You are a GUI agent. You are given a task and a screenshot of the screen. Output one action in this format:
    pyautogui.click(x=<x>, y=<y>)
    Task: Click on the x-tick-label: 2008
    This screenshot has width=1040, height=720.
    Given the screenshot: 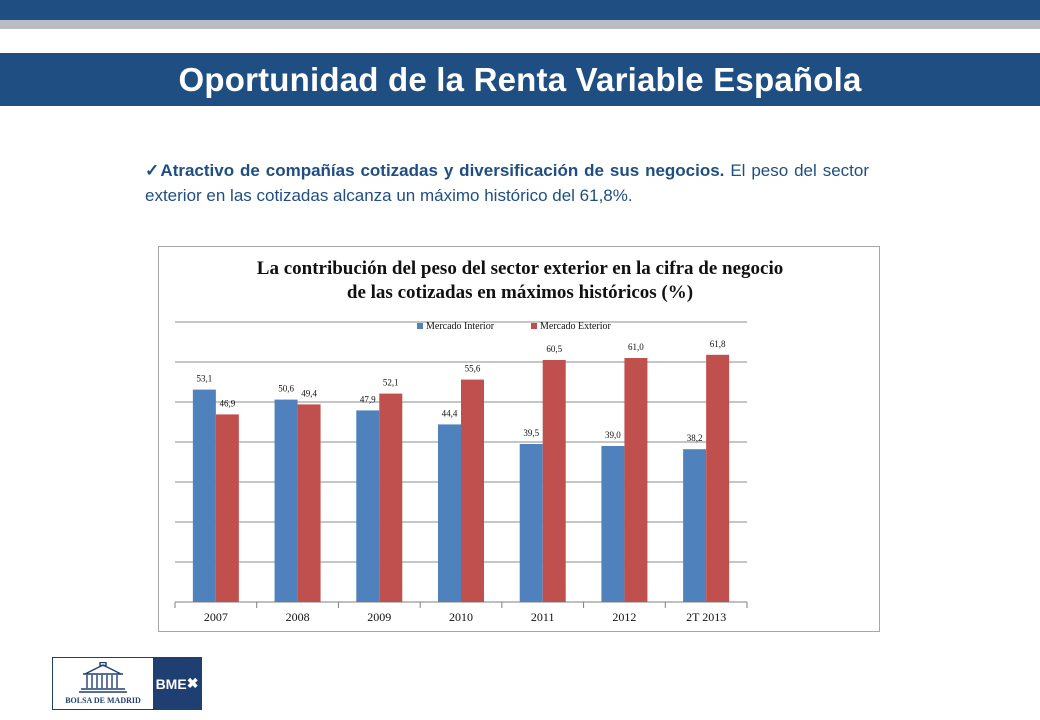 What is the action you would take?
    pyautogui.click(x=298, y=617)
    